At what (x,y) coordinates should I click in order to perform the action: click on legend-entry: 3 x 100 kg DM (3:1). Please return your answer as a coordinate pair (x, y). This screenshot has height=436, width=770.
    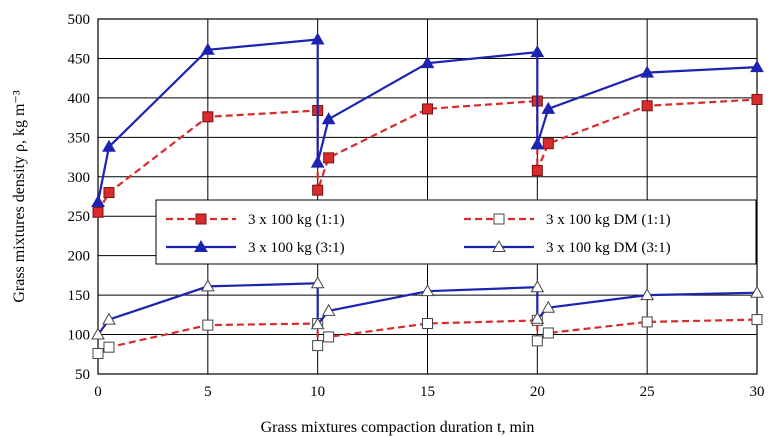
    Looking at the image, I should click on (567, 247).